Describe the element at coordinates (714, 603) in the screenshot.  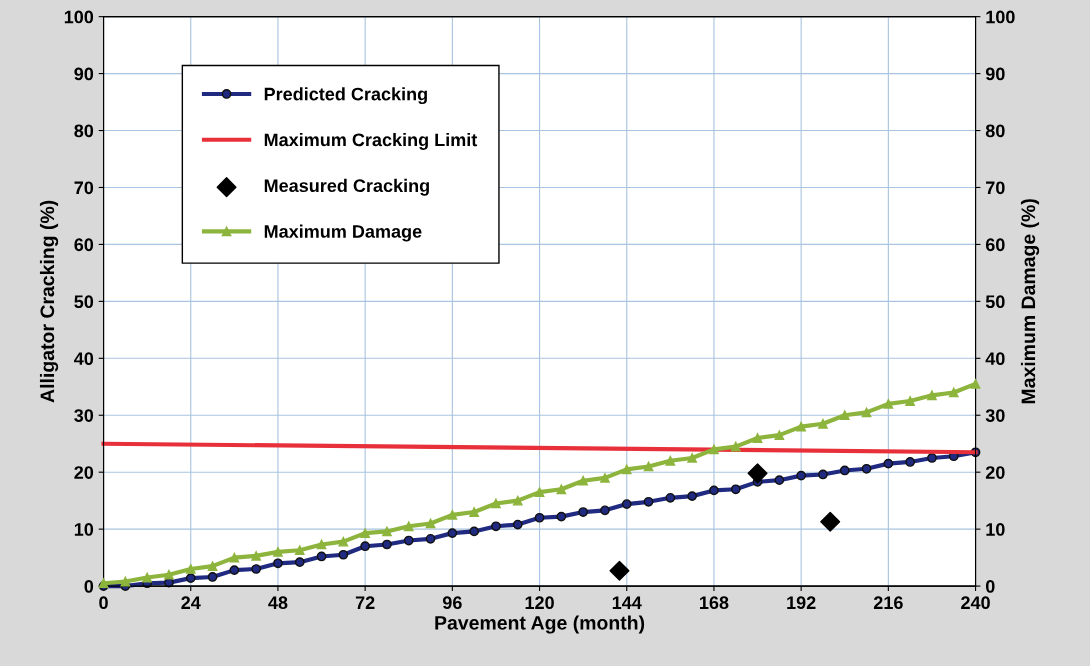
I see `x-tick-label: 168` at that location.